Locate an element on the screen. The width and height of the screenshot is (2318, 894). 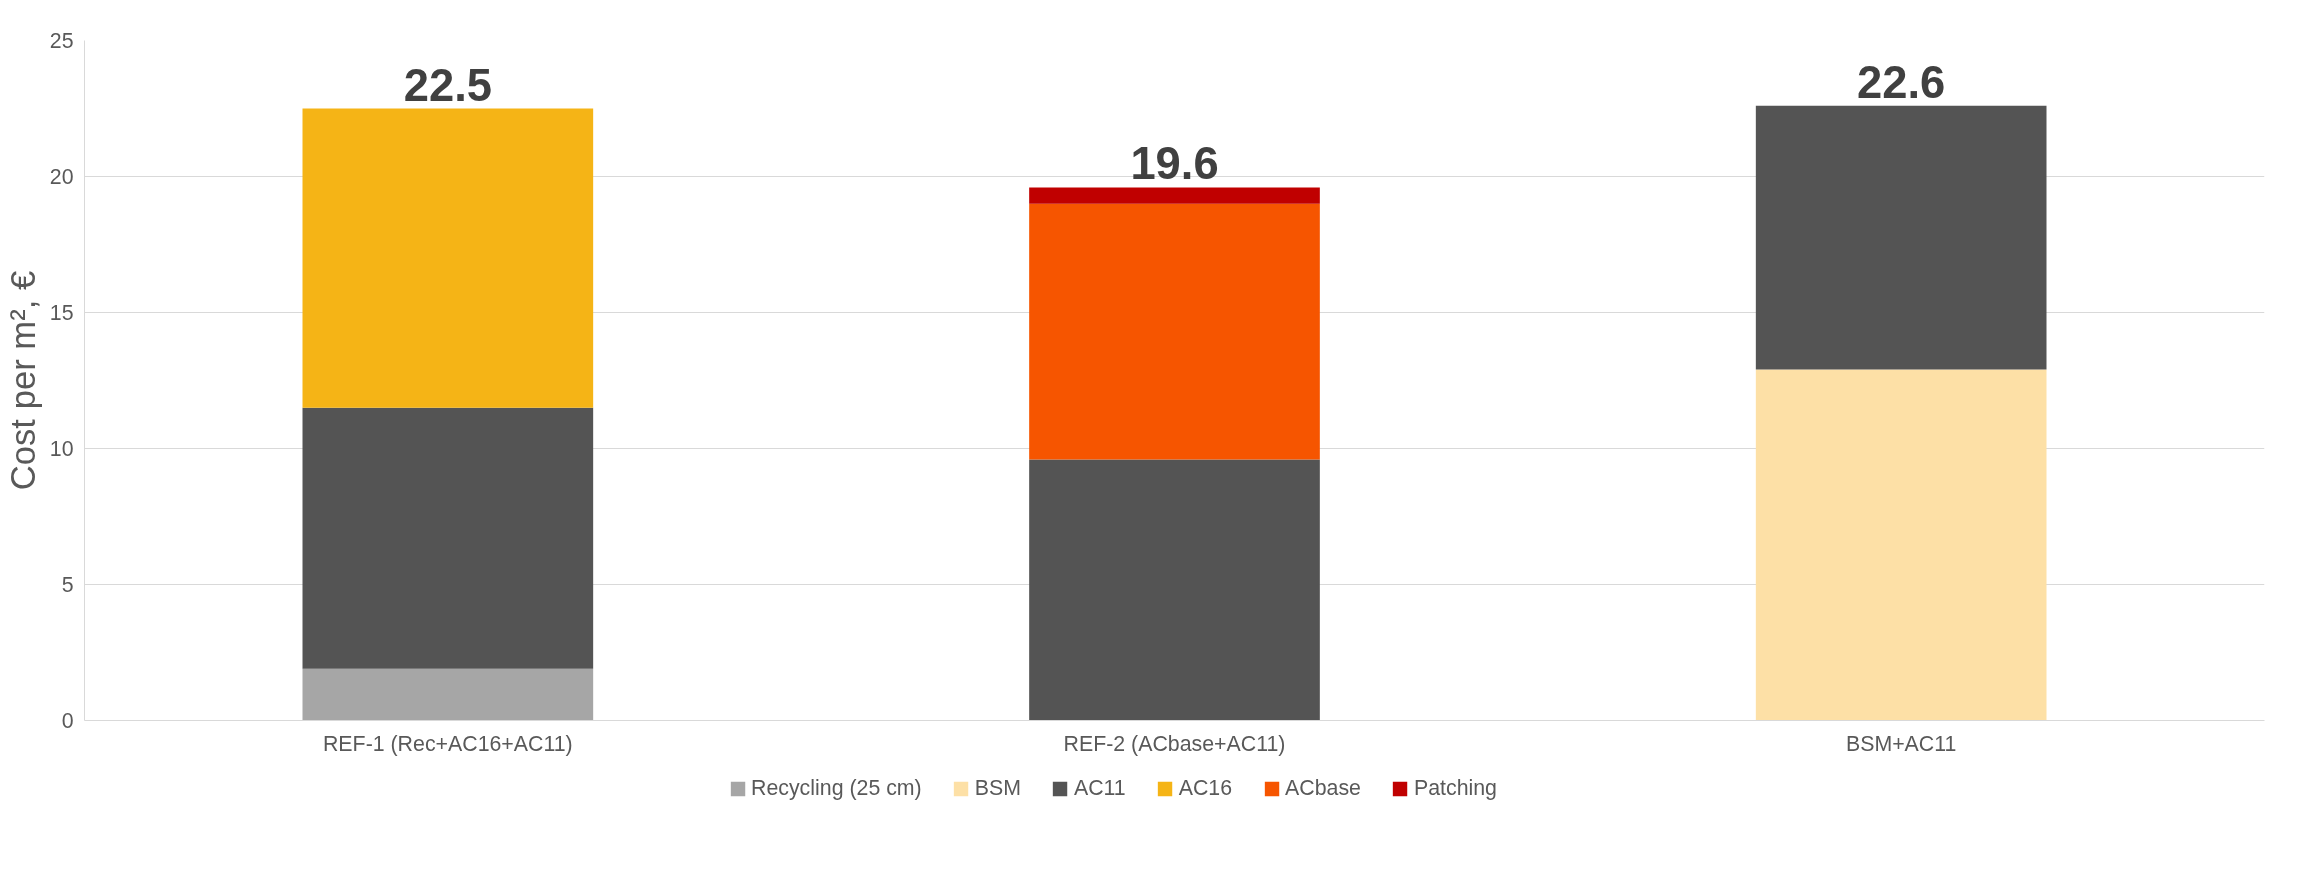
x-tick-label: REF-1 (Rec+AC16+AC11) is located at coordinates (447, 743).